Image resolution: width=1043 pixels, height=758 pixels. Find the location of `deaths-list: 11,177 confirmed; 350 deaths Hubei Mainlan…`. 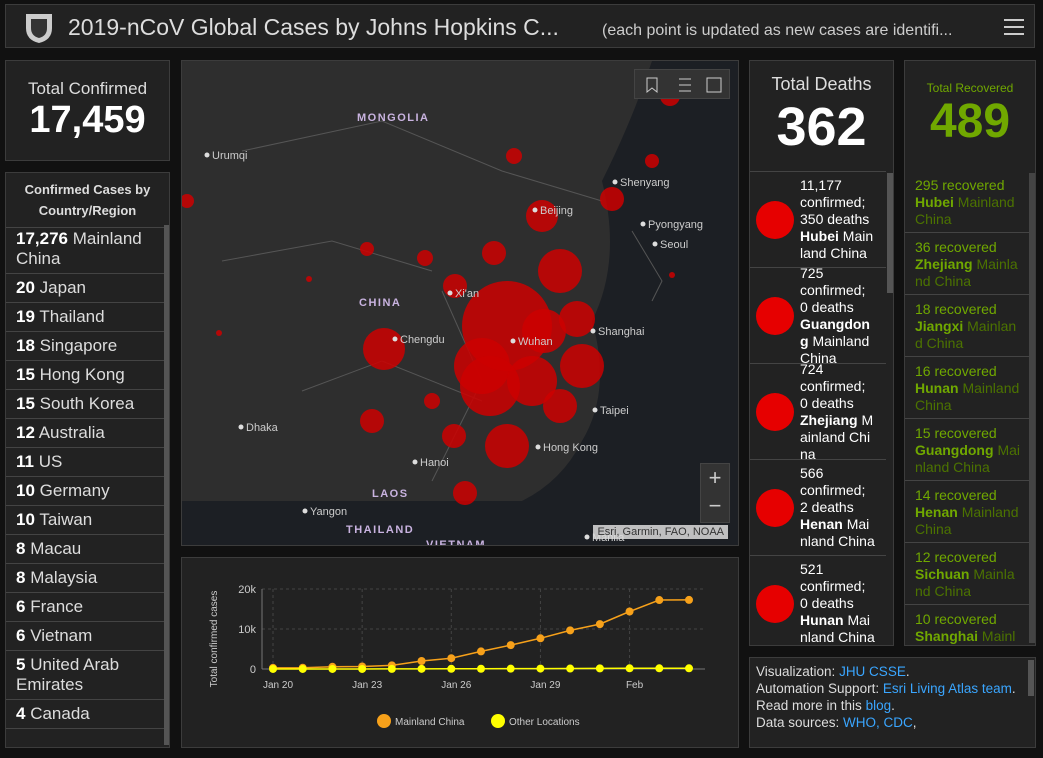

deaths-list: 11,177 confirmed; 350 deaths Hubei Mainlan… is located at coordinates (818, 408).